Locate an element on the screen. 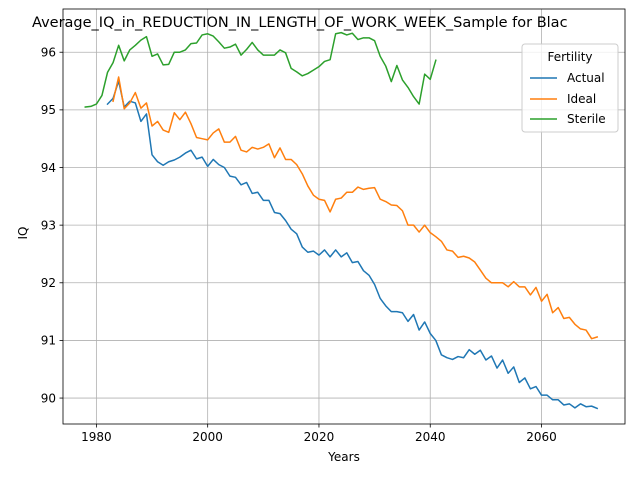 This screenshot has width=640, height=480. x-tick-label: 2020 is located at coordinates (319, 437).